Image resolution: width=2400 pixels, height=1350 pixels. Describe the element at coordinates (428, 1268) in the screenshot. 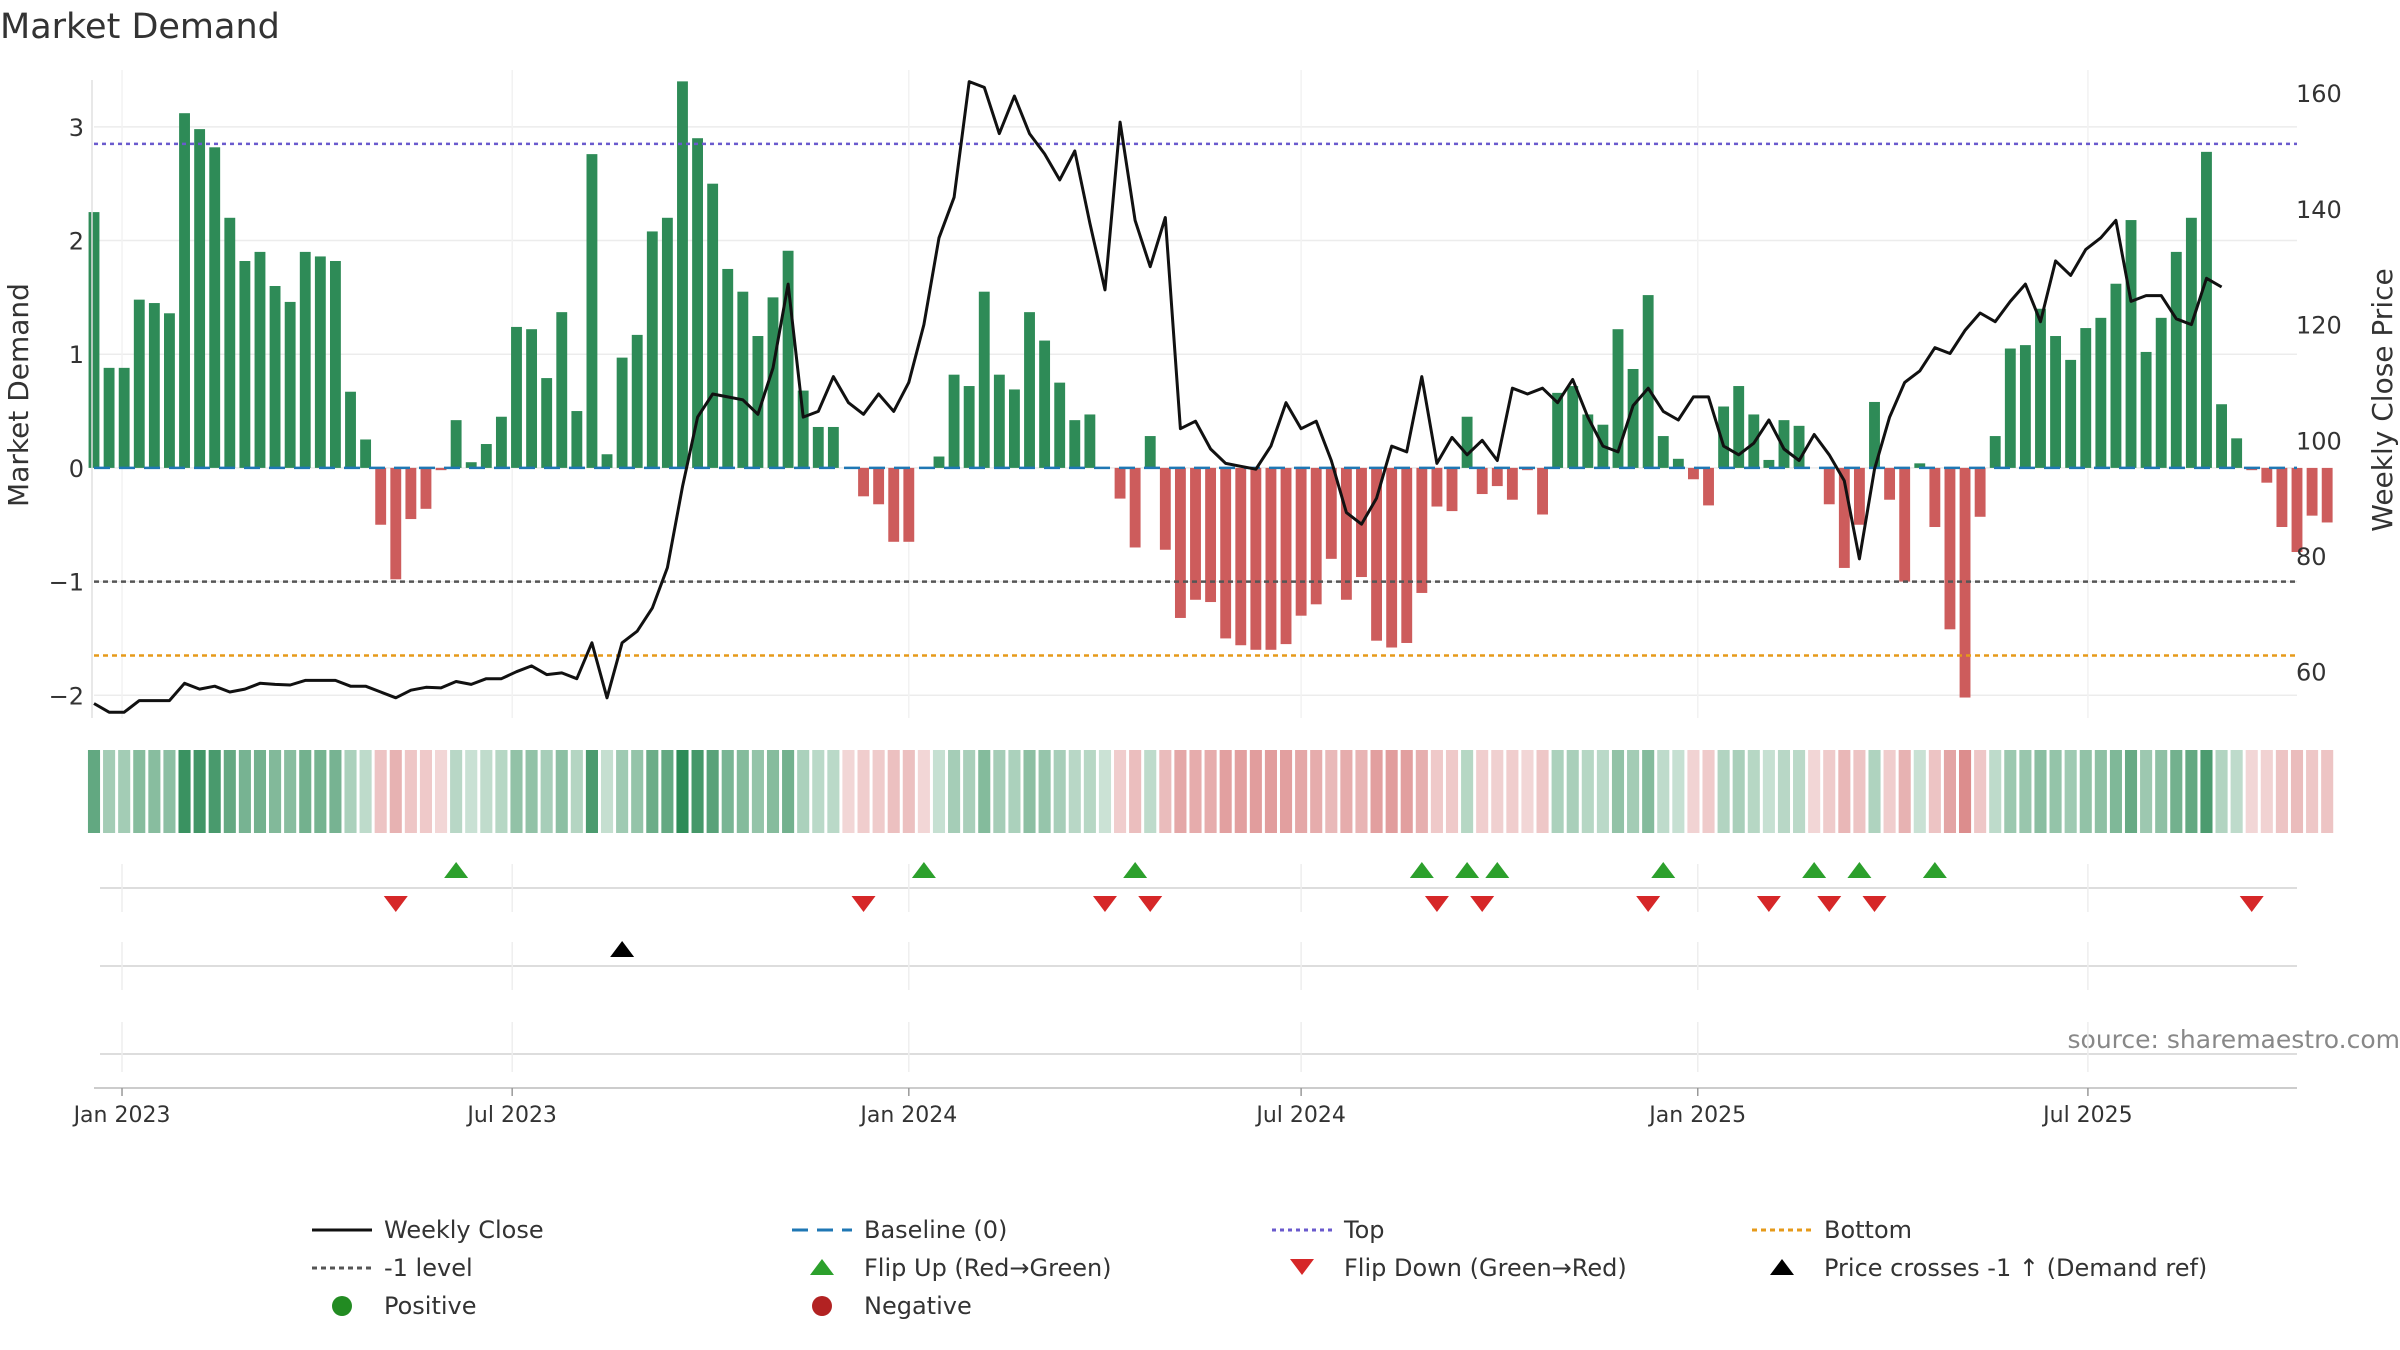

I see `legend-label: -1 level` at that location.